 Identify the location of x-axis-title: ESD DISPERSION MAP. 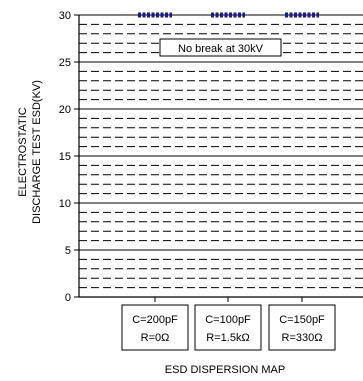
(225, 370).